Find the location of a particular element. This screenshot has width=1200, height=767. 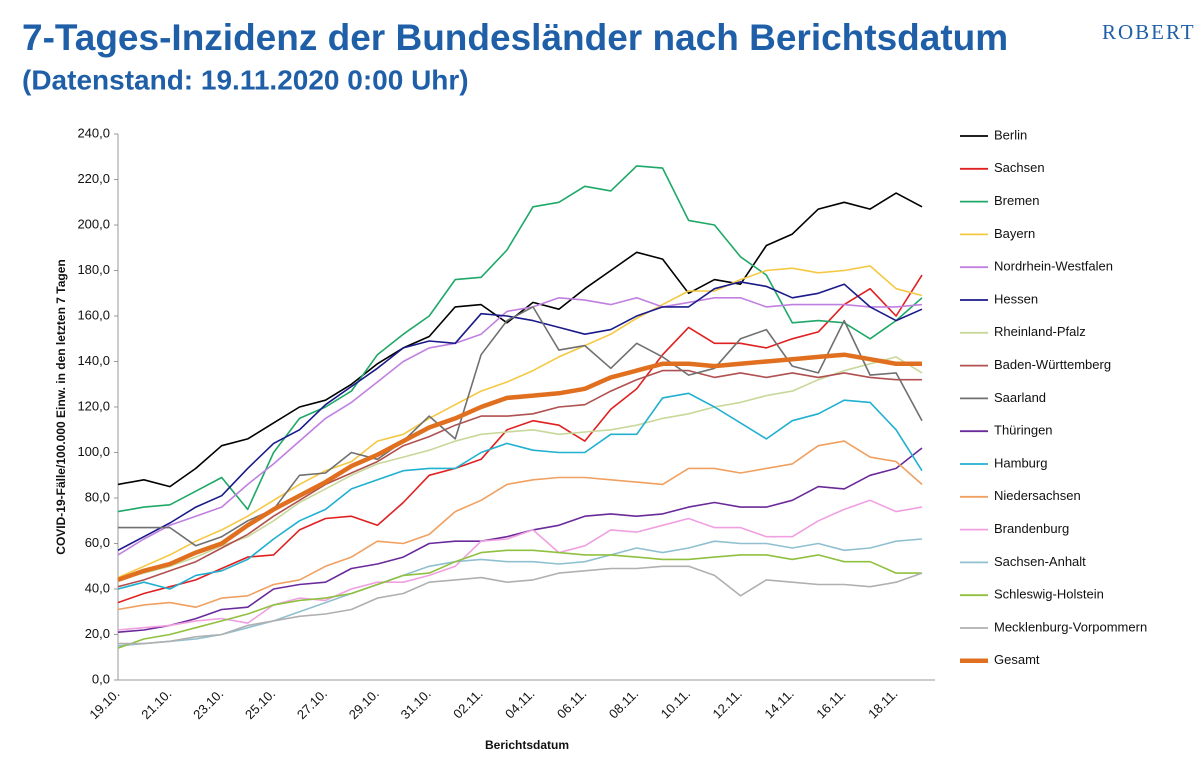

x-tick-label: 02.11. is located at coordinates (467, 703).